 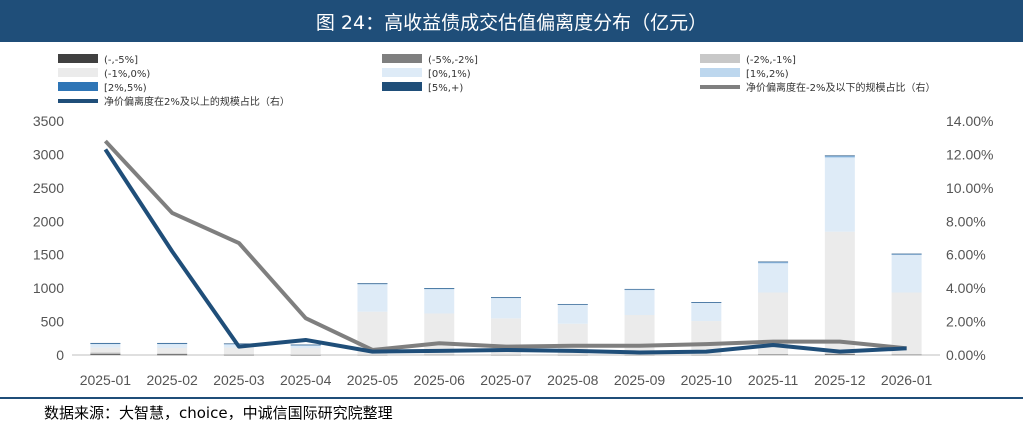 I want to click on y-left-tick: 3000, so click(x=48, y=154).